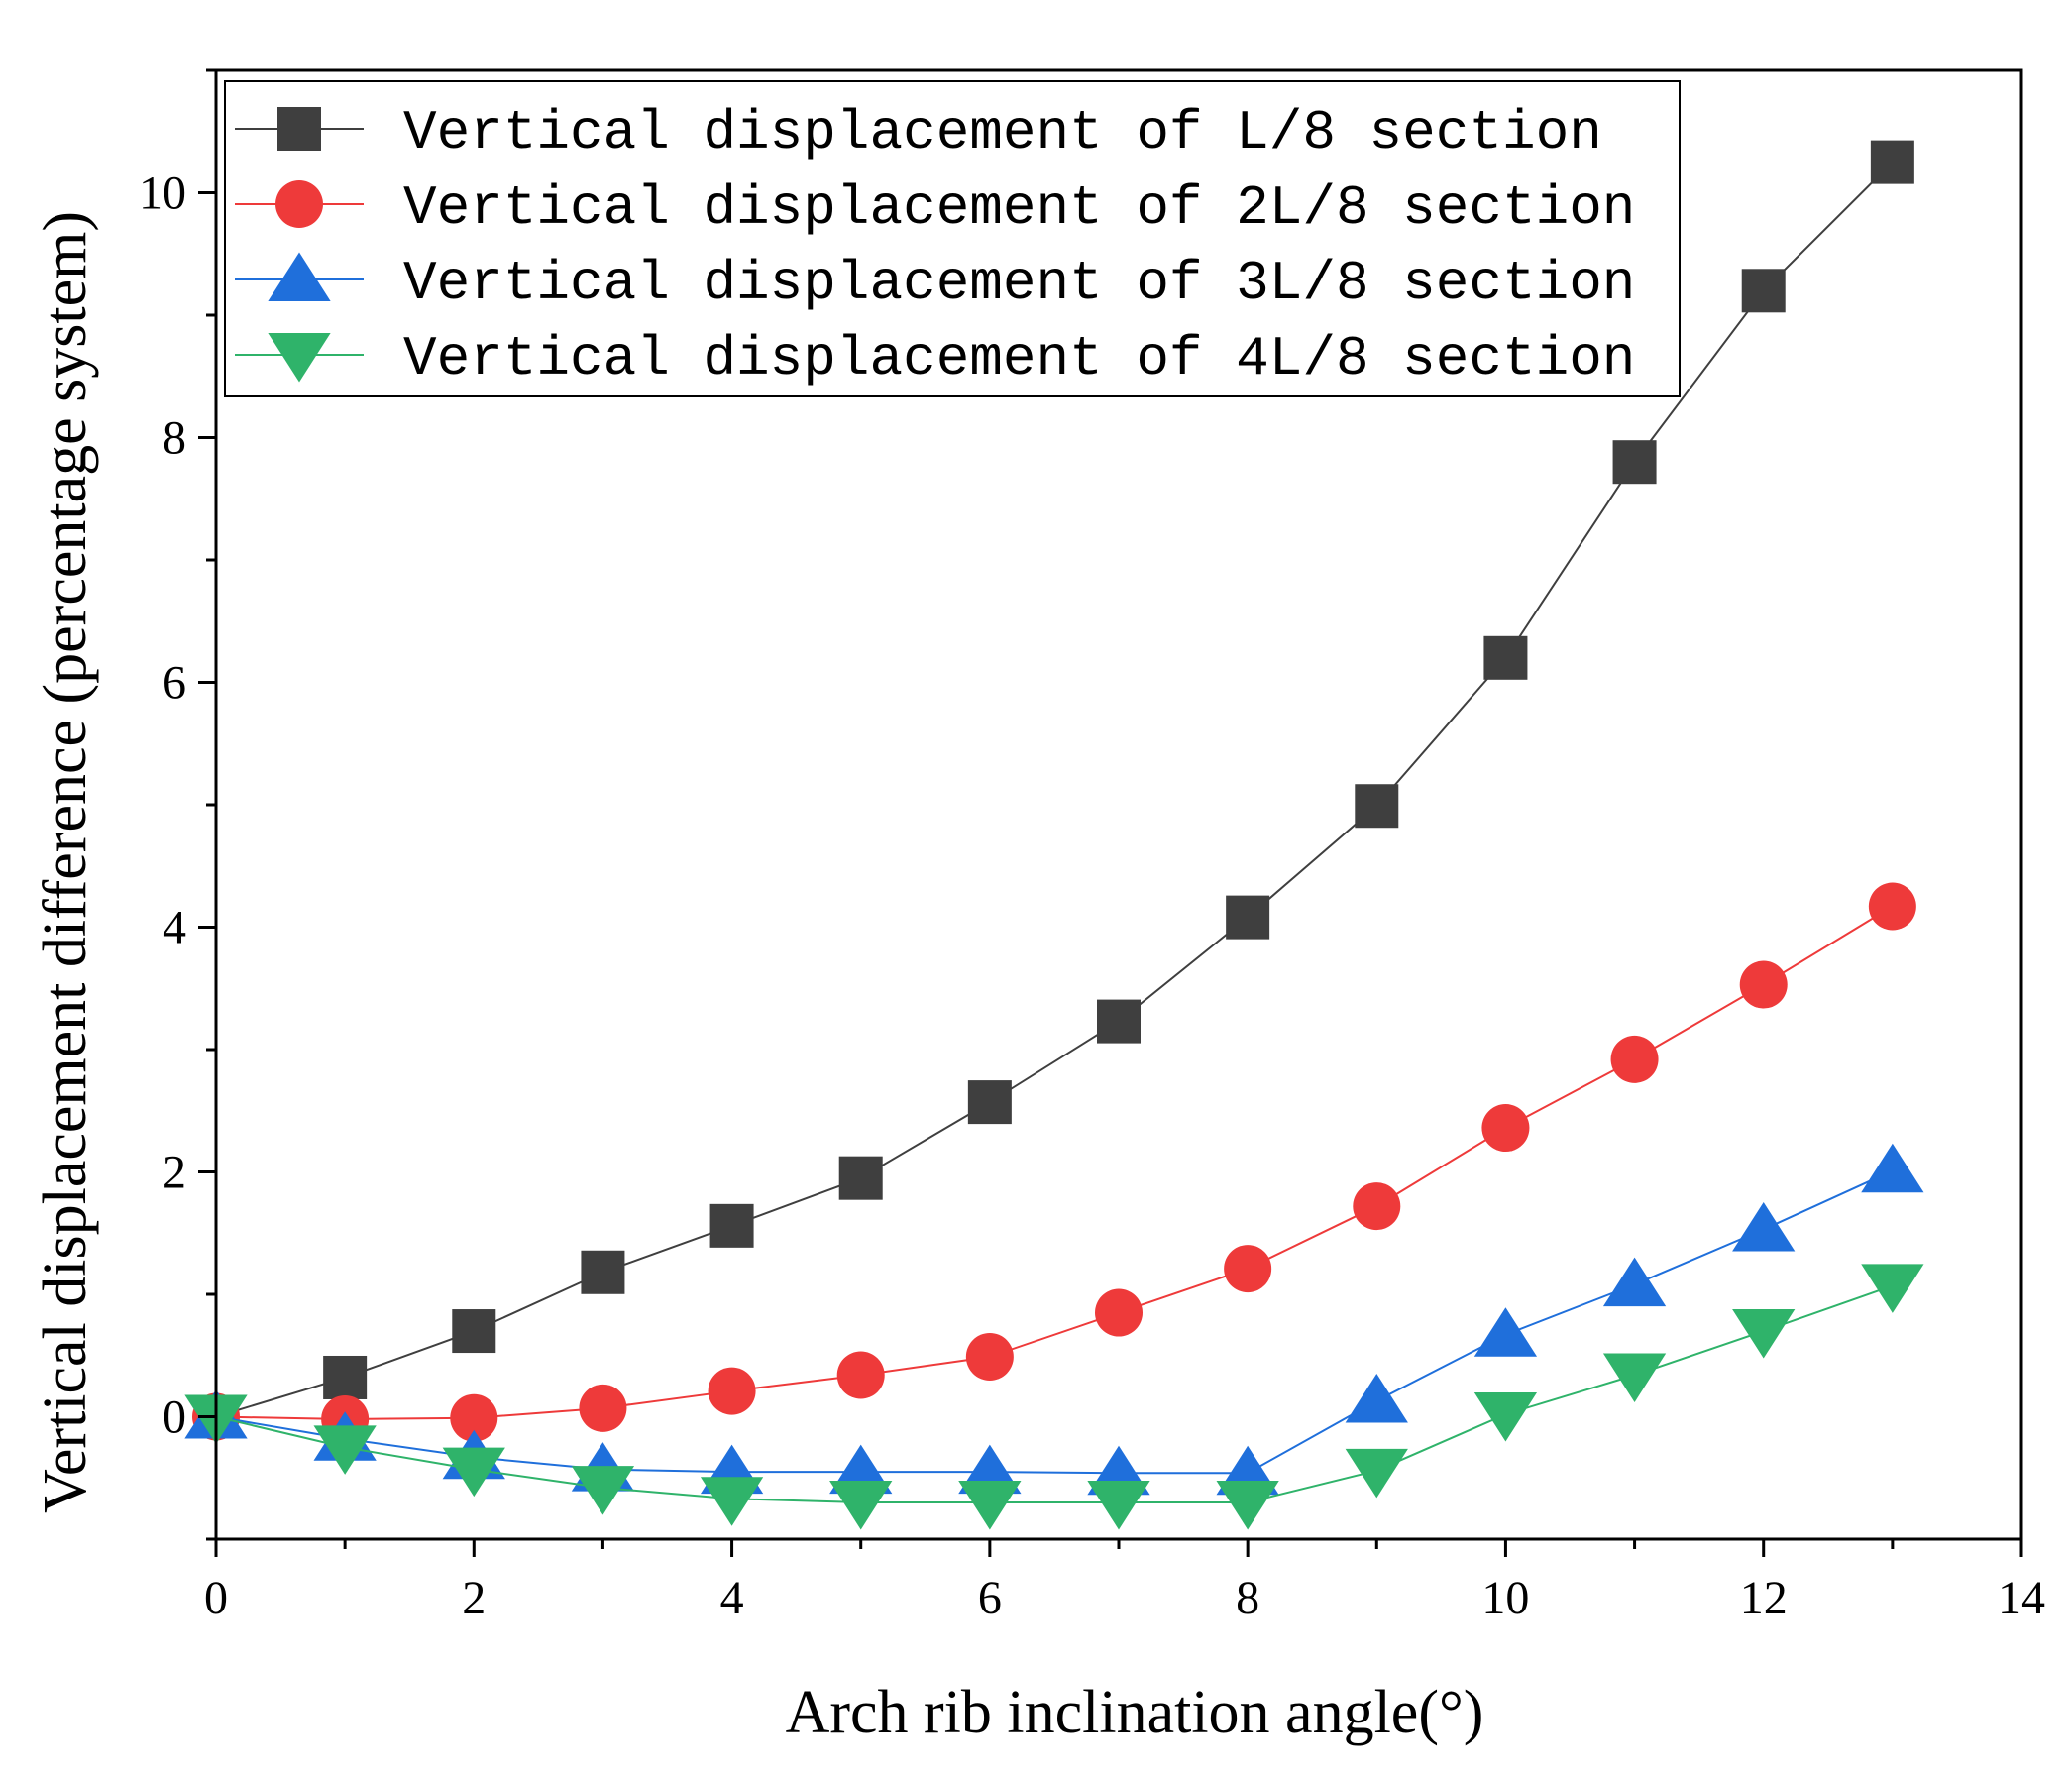  I want to click on x-tick-label: 10, so click(1505, 1598).